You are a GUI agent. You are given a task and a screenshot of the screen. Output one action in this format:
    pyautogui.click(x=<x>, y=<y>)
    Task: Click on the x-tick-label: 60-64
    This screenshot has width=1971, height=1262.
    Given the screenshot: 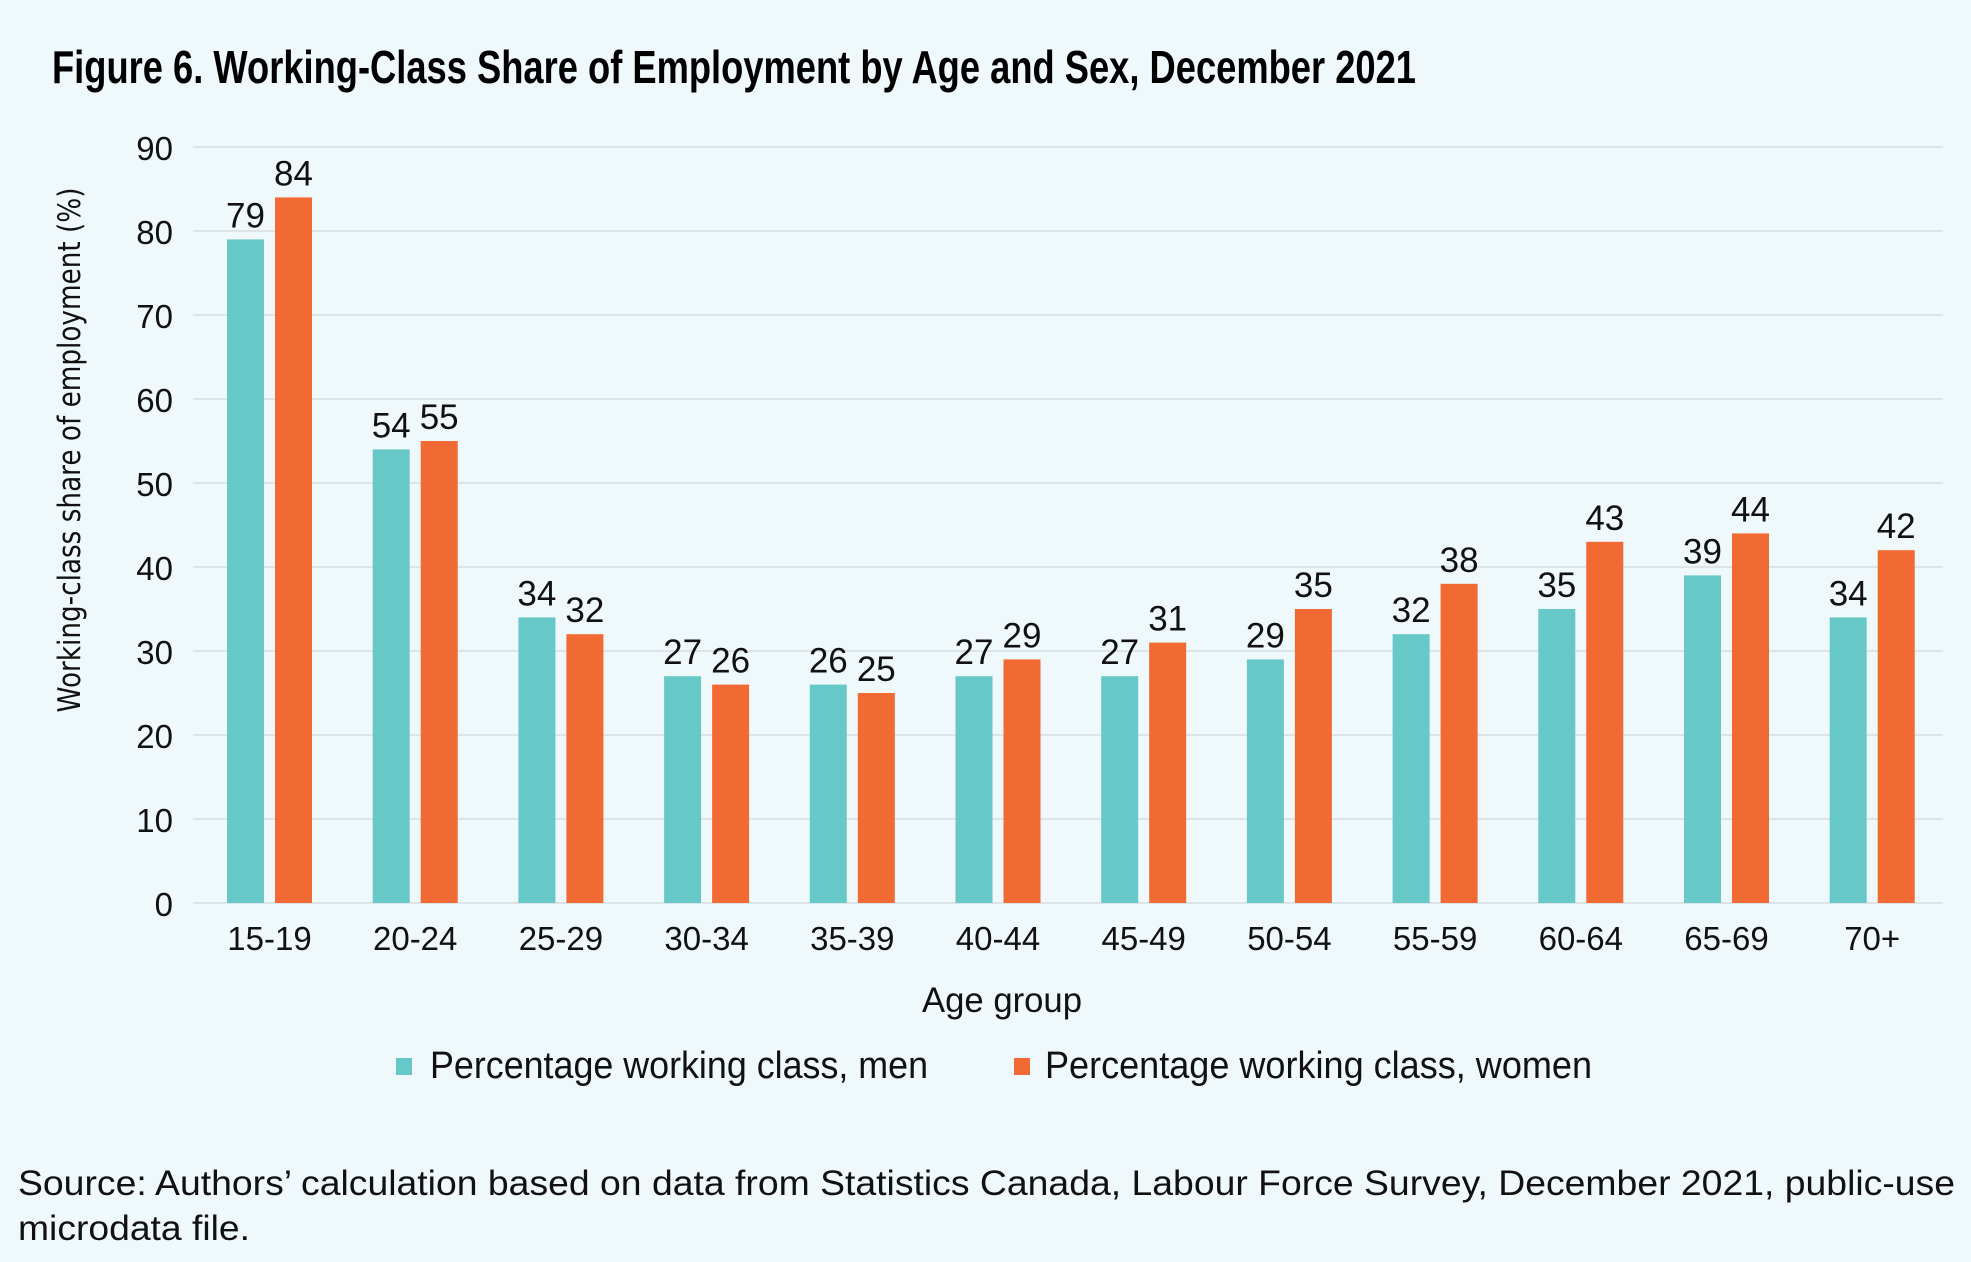 What is the action you would take?
    pyautogui.click(x=1581, y=938)
    